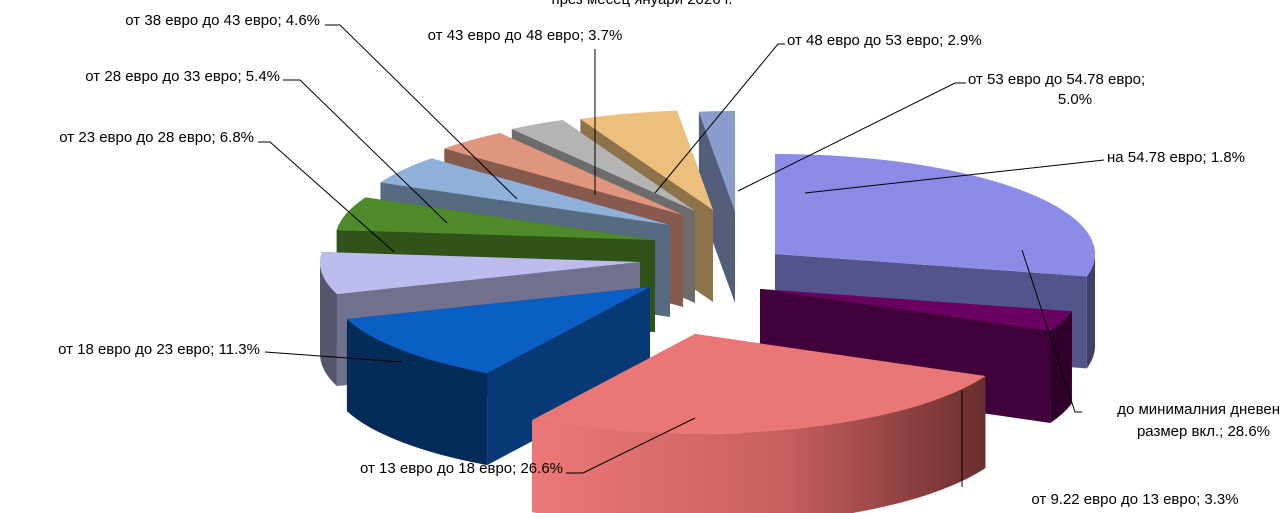 Image resolution: width=1285 pixels, height=513 pixels. Describe the element at coordinates (1051, 331) in the screenshot. I see `leader-line-min-daily` at that location.